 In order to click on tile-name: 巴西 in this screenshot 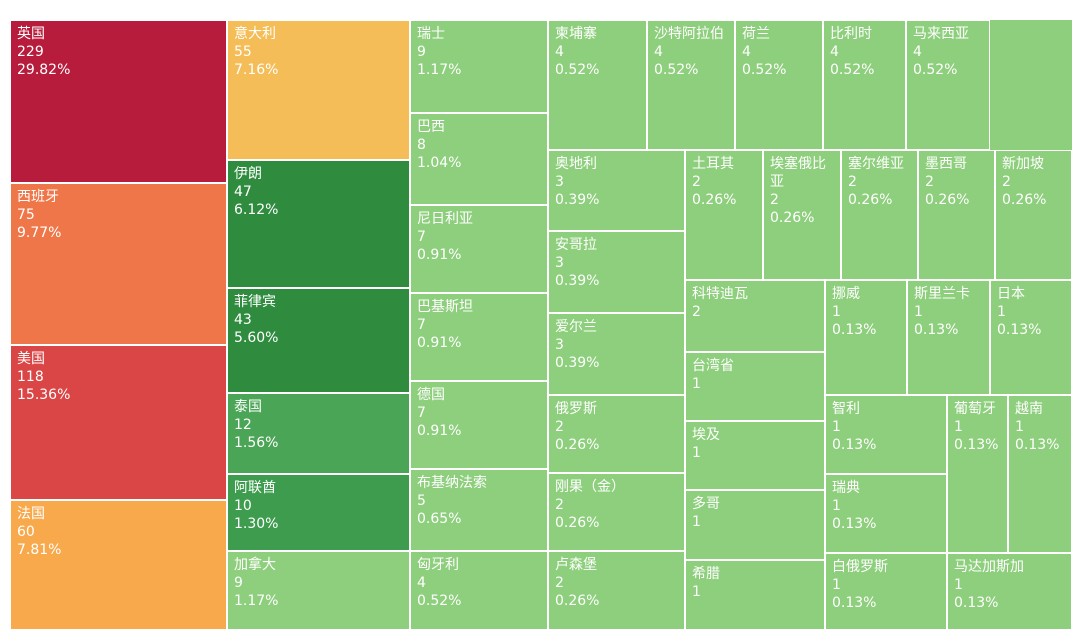, I will do `click(431, 127)`.